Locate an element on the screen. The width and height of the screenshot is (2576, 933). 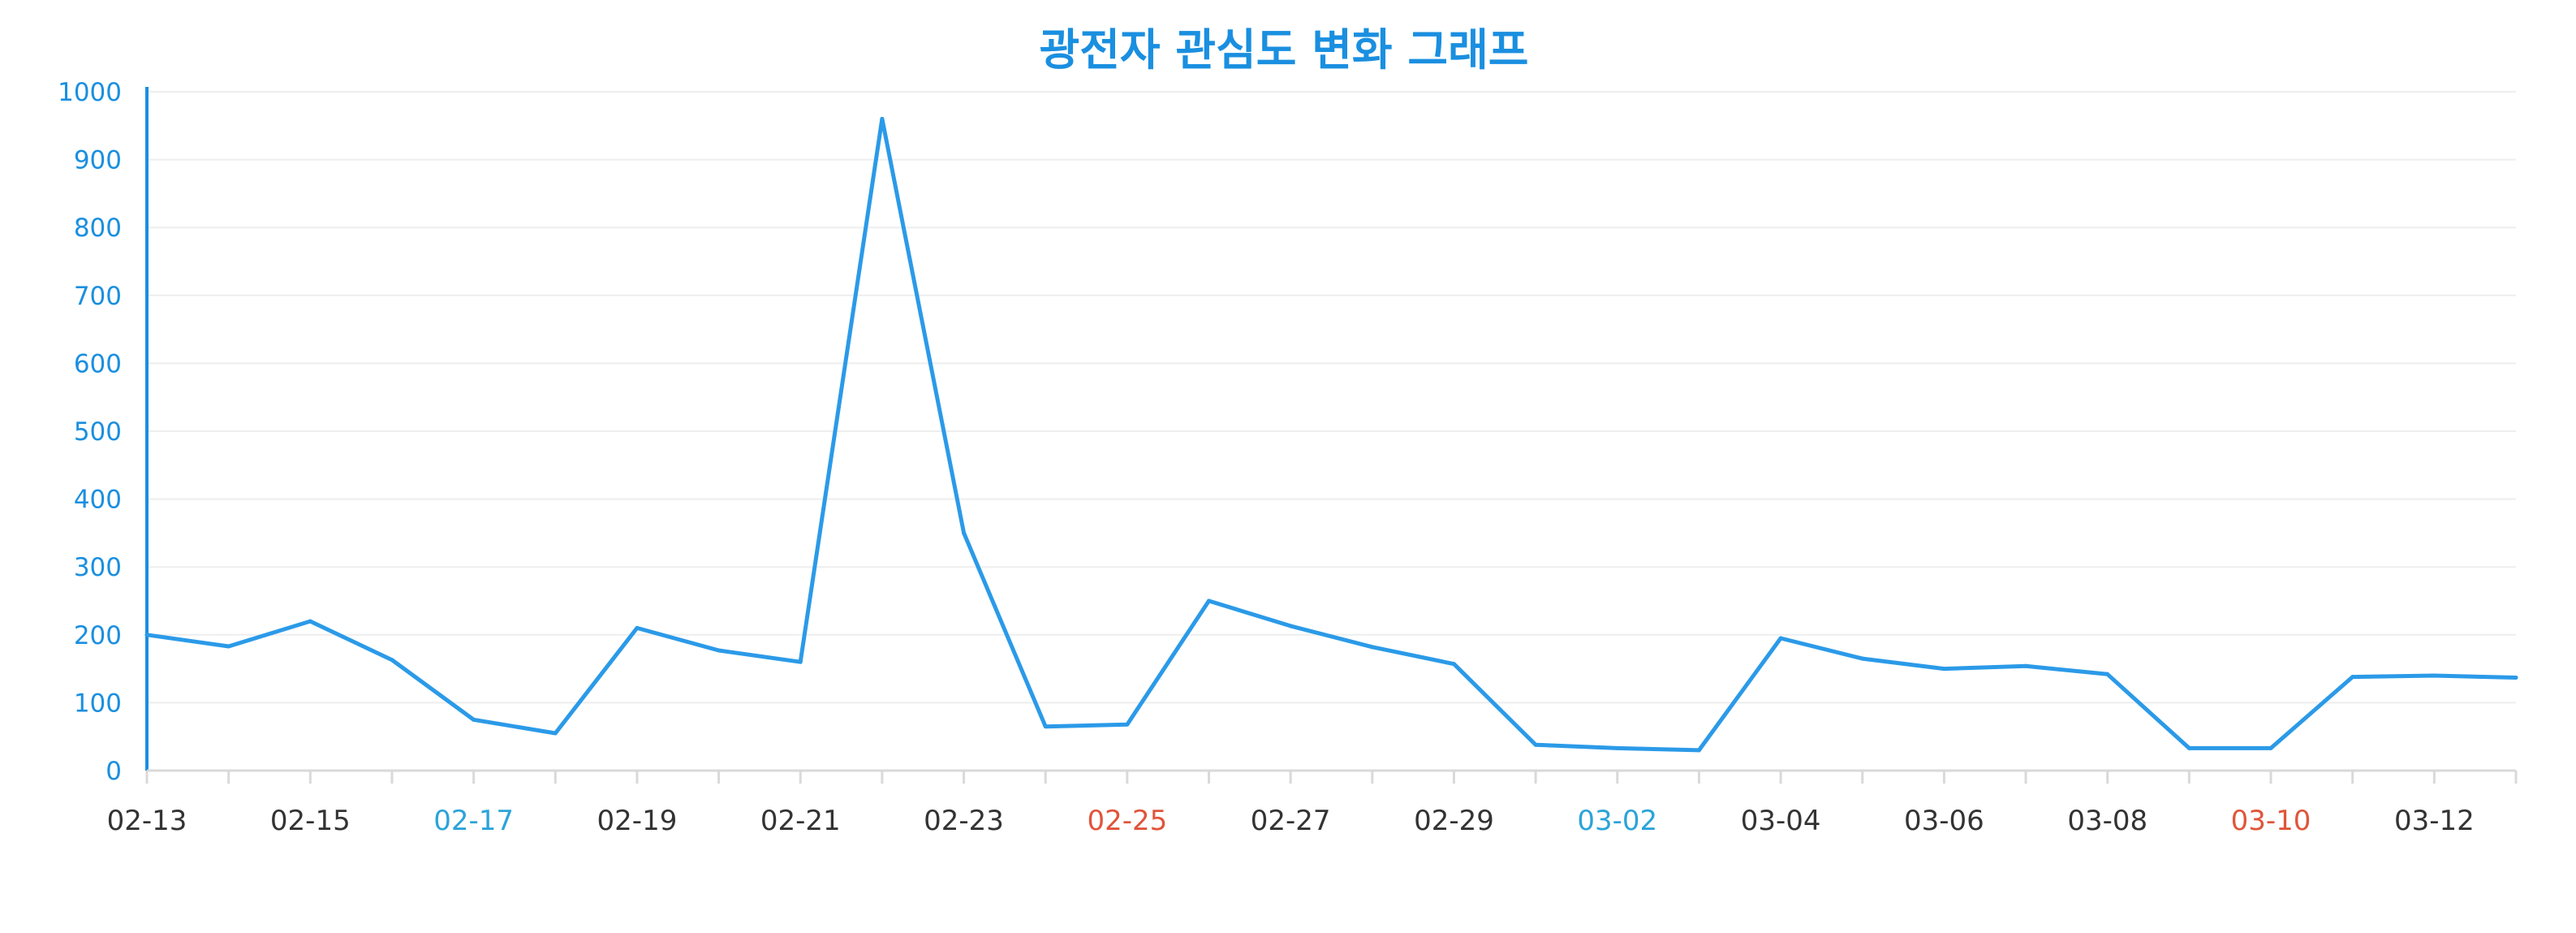
x-tick-label-02-27: 02-27 is located at coordinates (1291, 821).